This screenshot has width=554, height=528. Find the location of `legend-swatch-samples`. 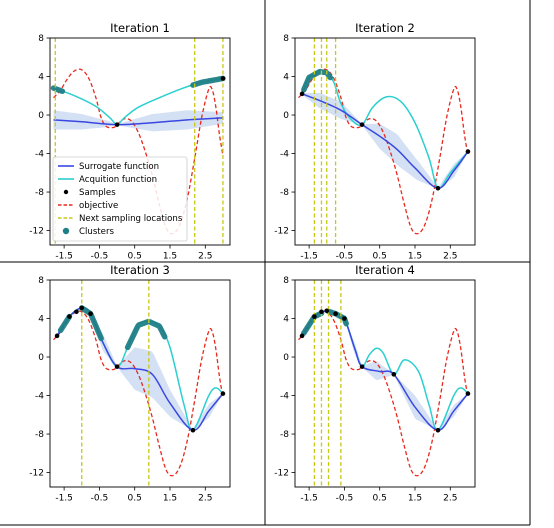

legend-swatch-samples is located at coordinates (66, 192).